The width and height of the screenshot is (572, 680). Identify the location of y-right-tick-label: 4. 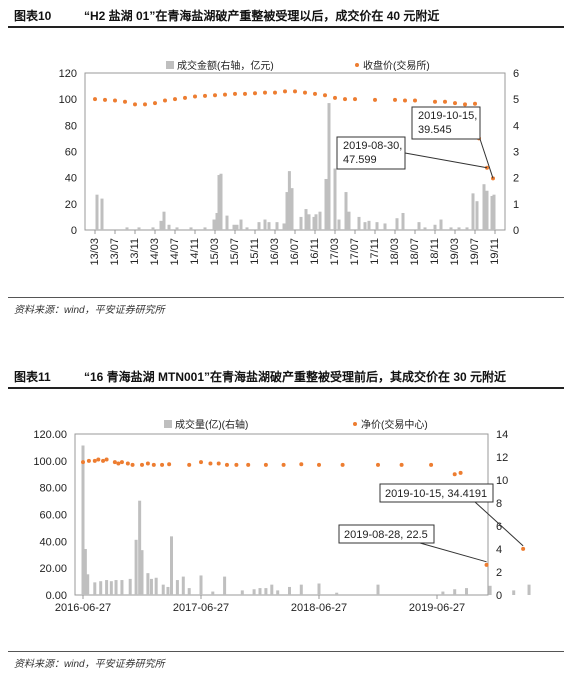
(499, 550).